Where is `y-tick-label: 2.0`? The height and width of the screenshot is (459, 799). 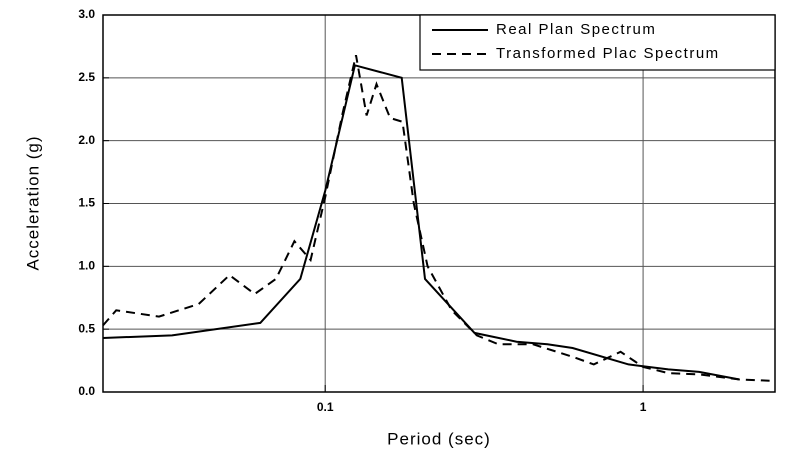
y-tick-label: 2.0 is located at coordinates (86, 140).